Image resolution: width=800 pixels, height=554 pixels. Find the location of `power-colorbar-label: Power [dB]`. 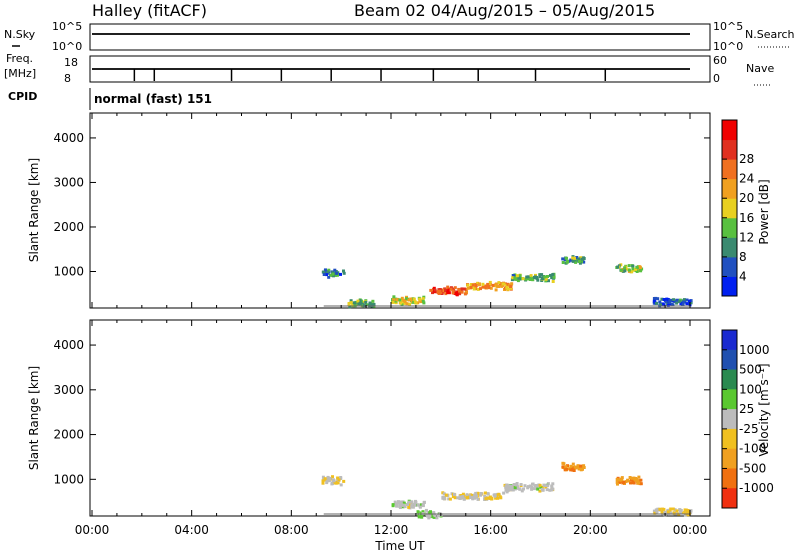

power-colorbar-label: Power [dB] is located at coordinates (764, 211).